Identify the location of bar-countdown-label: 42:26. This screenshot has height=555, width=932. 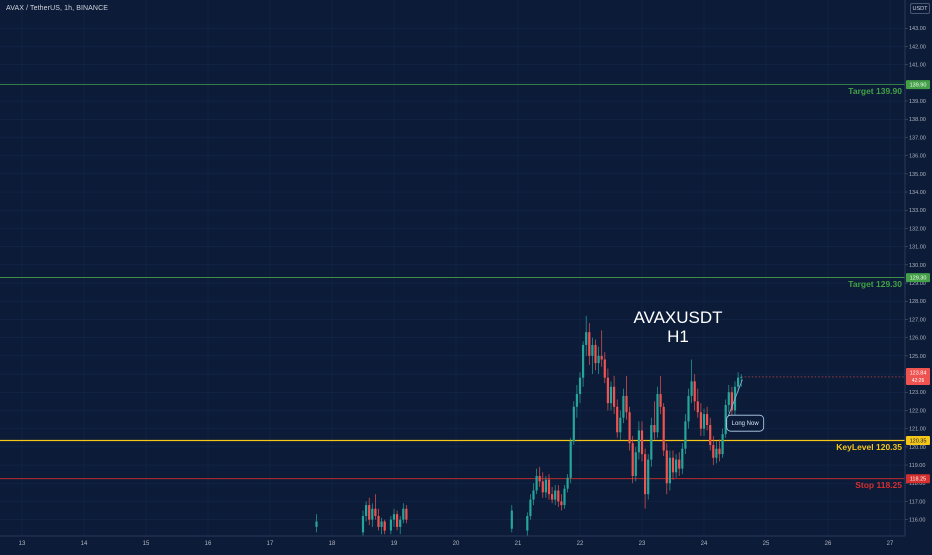
(918, 381).